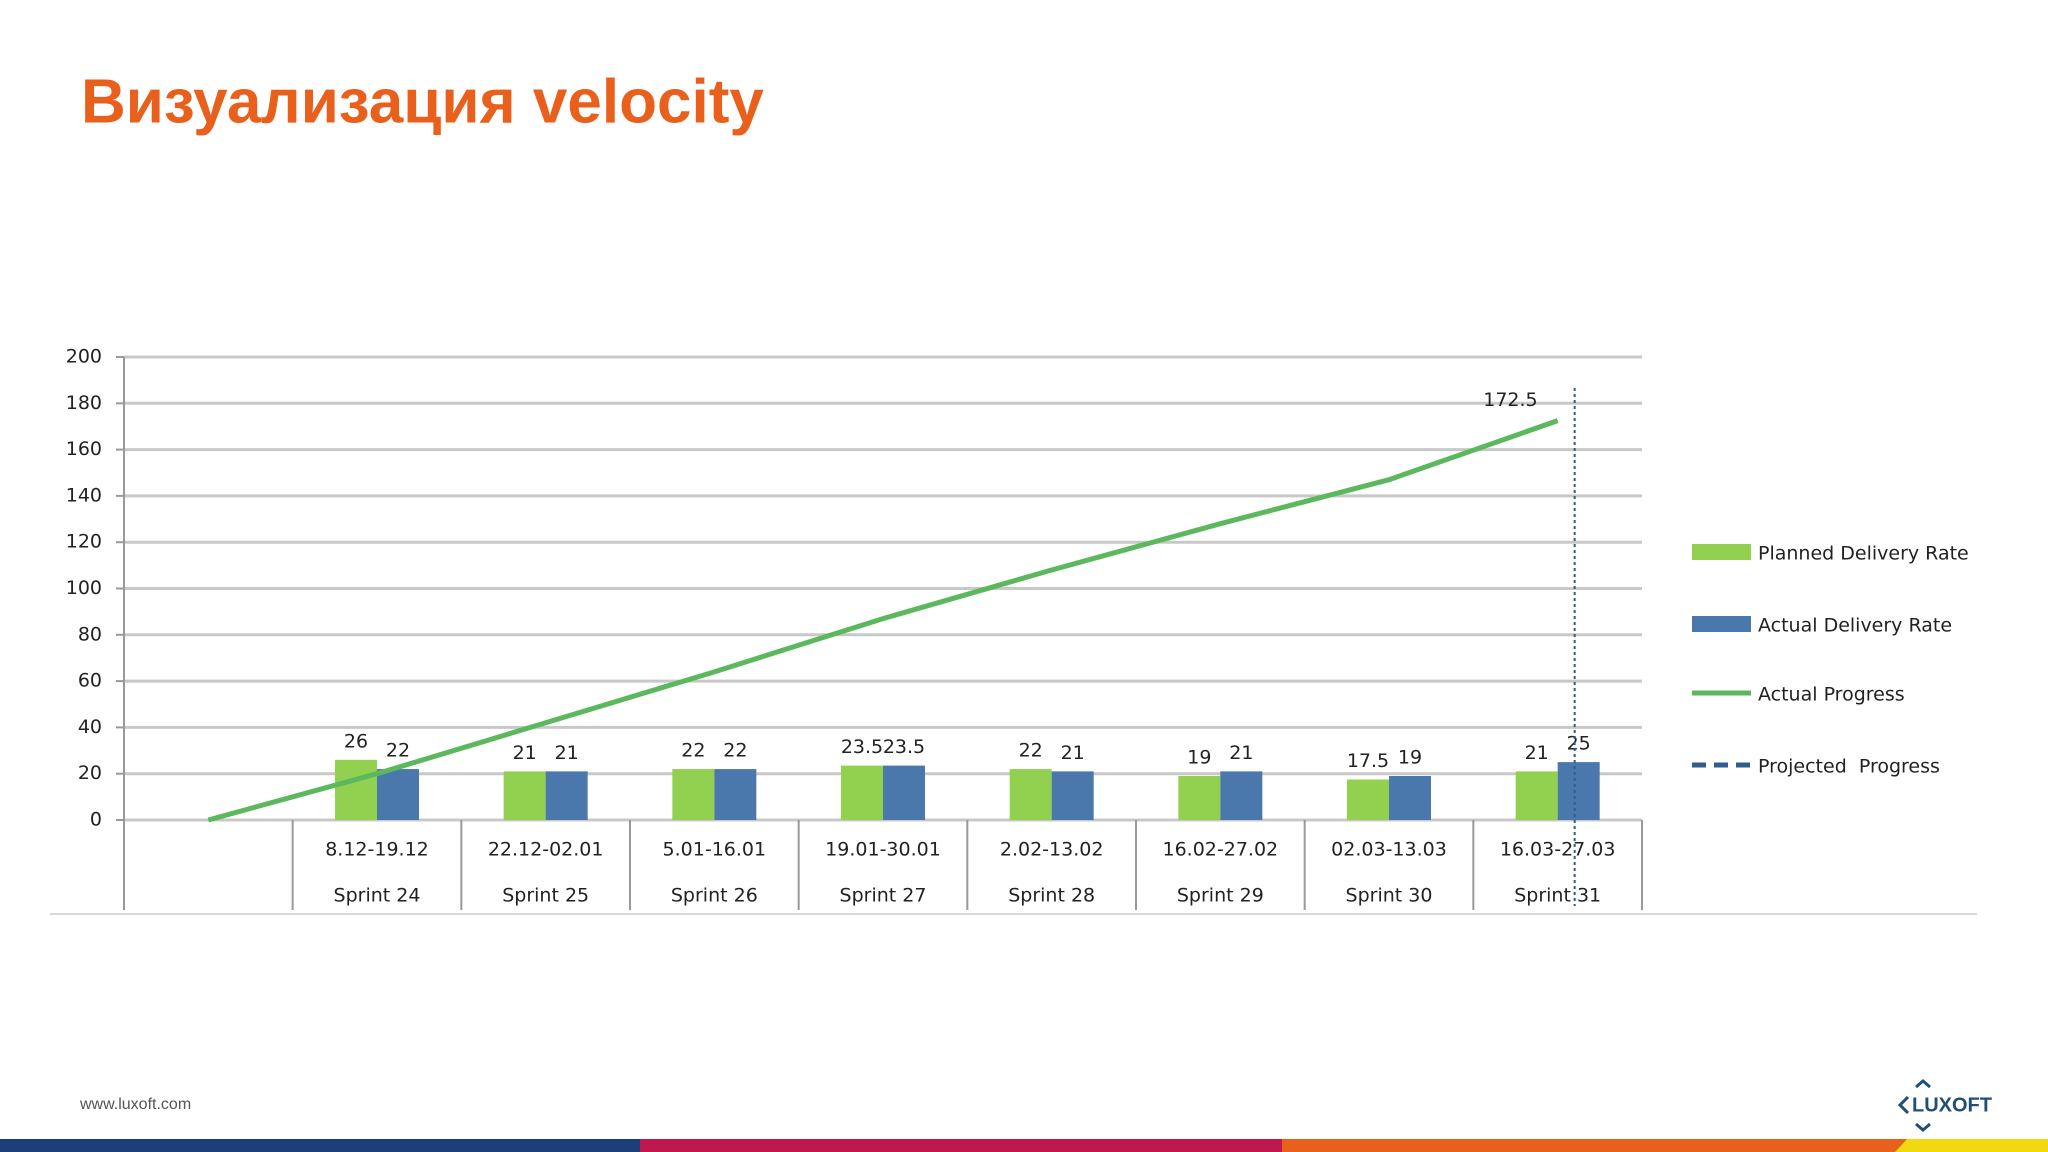 The width and height of the screenshot is (2048, 1152). Describe the element at coordinates (883, 896) in the screenshot. I see `sprint-label: Sprint 27` at that location.